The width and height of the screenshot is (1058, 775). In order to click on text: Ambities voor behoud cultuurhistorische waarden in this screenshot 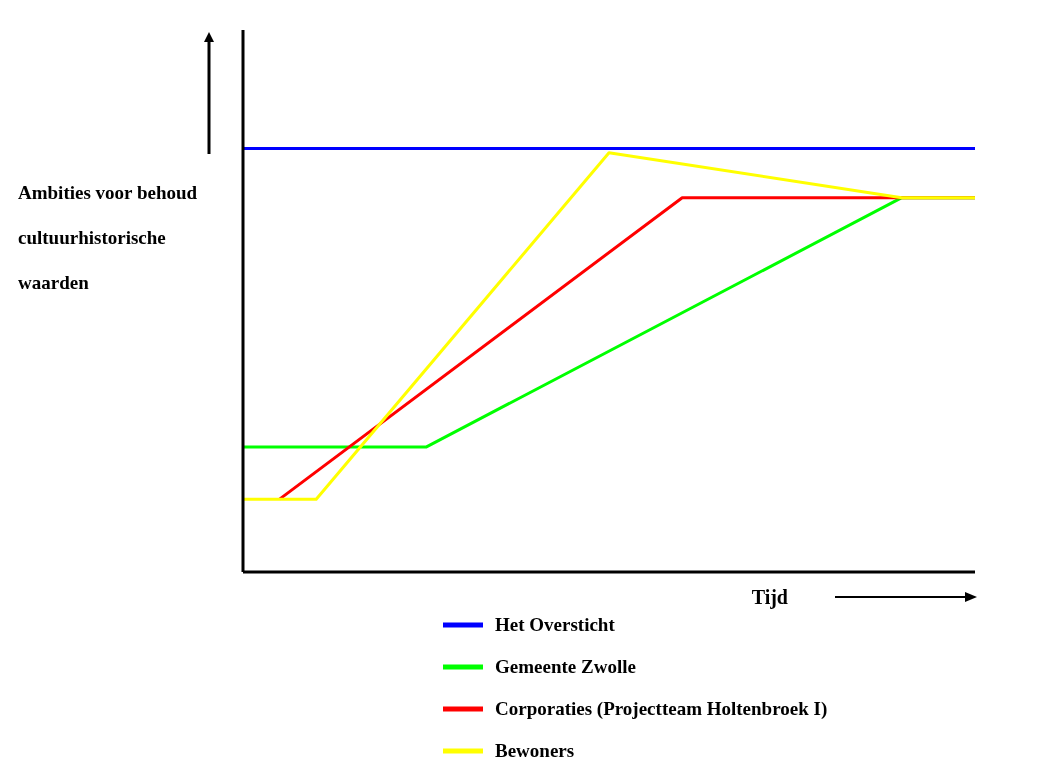, I will do `click(108, 237)`.